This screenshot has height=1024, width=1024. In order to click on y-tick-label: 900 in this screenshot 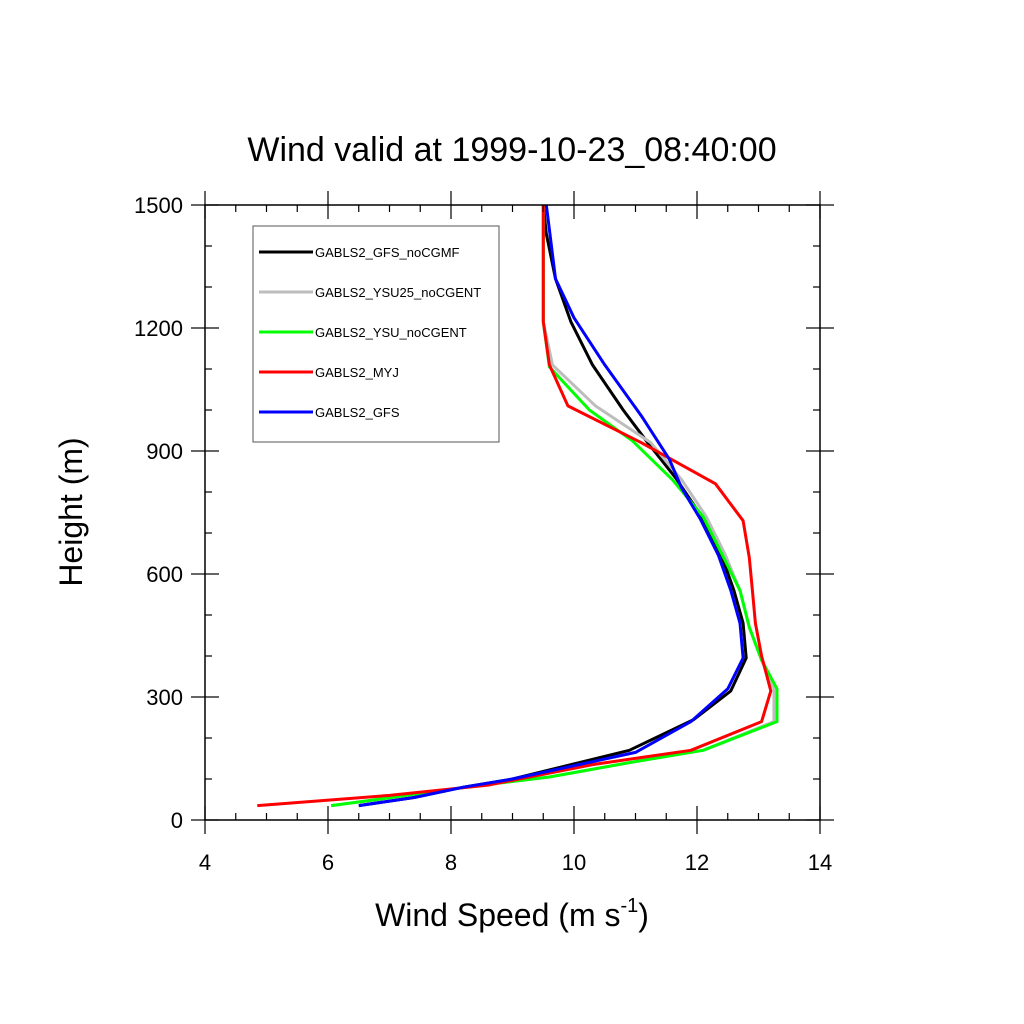, I will do `click(164, 451)`.